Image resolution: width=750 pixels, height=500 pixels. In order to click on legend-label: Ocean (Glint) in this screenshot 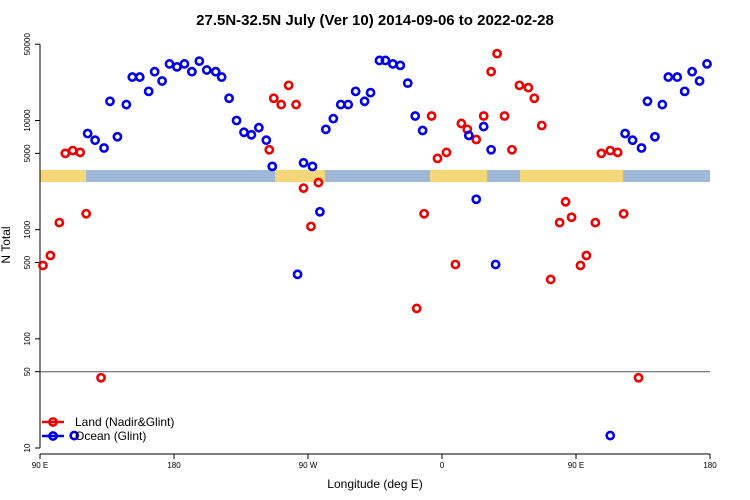, I will do `click(110, 436)`.